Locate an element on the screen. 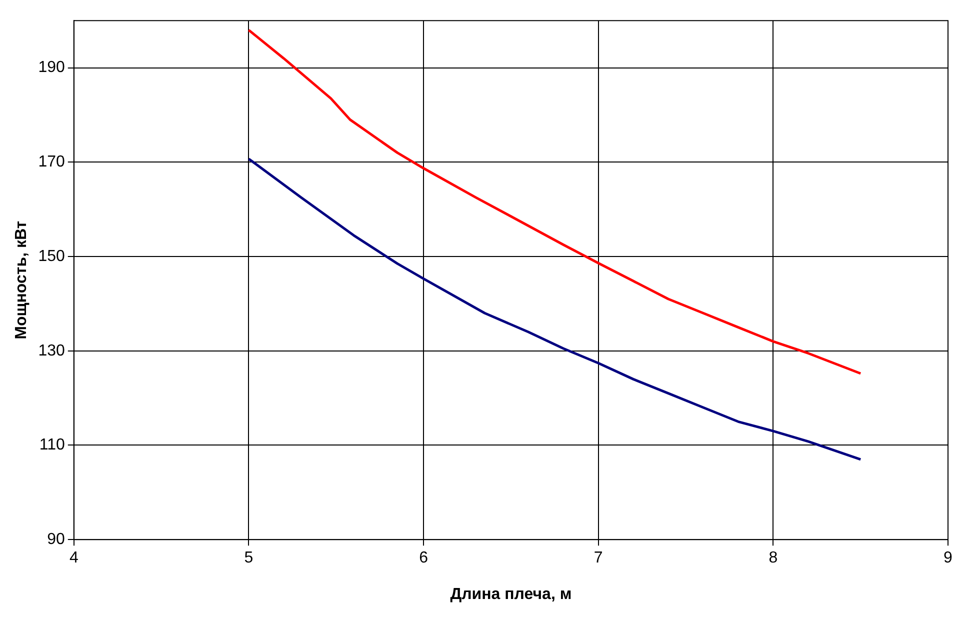  y-tick-label: 170 is located at coordinates (51, 162).